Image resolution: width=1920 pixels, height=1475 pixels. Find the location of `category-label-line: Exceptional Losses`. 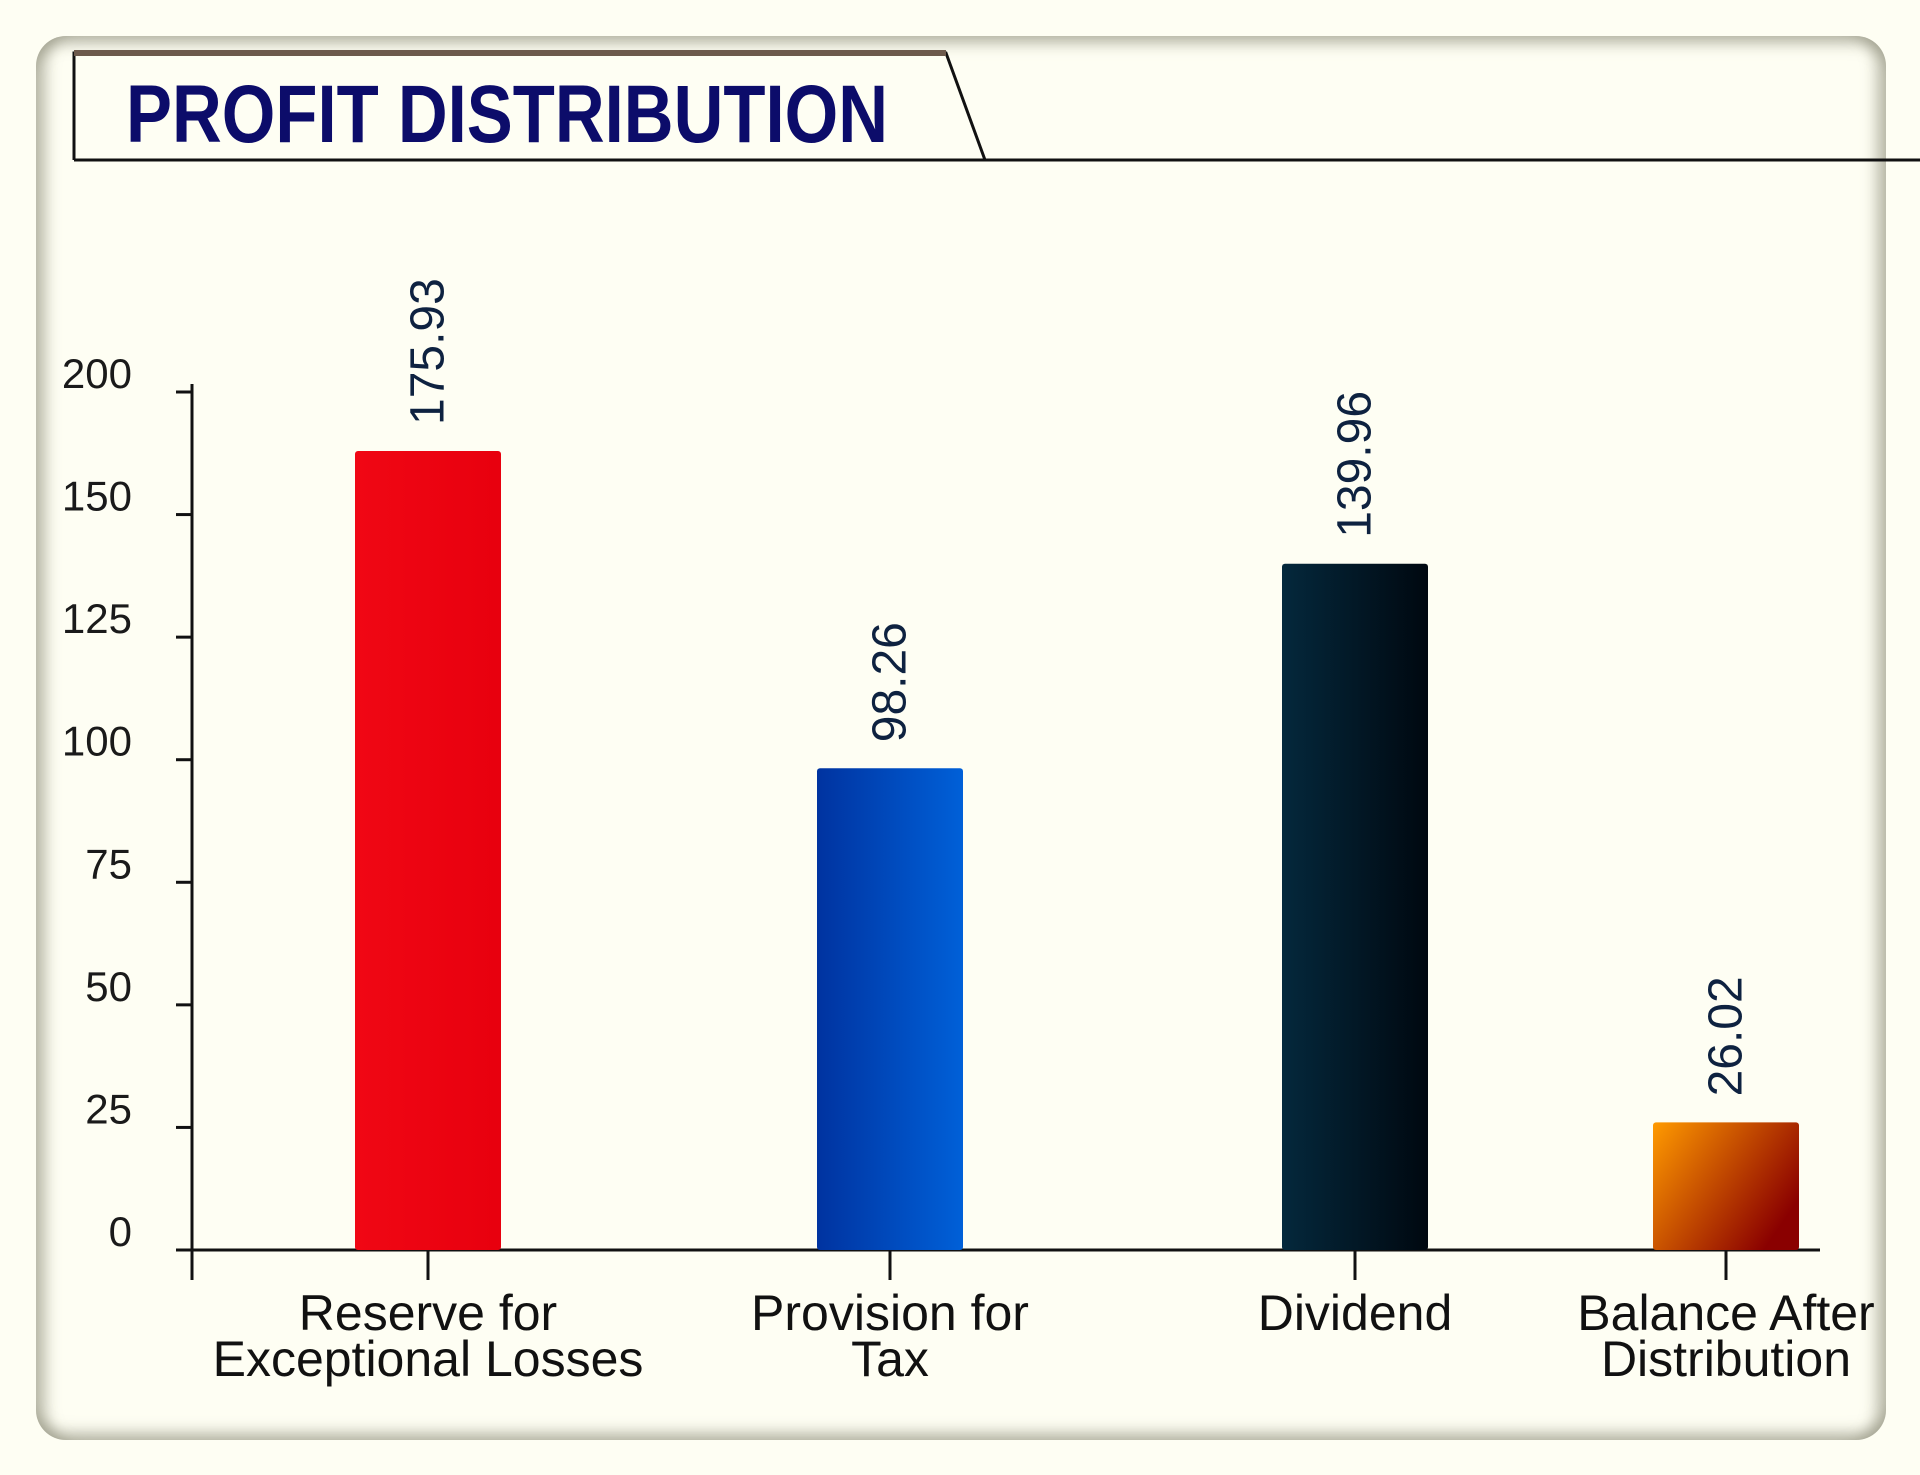

category-label-line: Exceptional Losses is located at coordinates (428, 1359).